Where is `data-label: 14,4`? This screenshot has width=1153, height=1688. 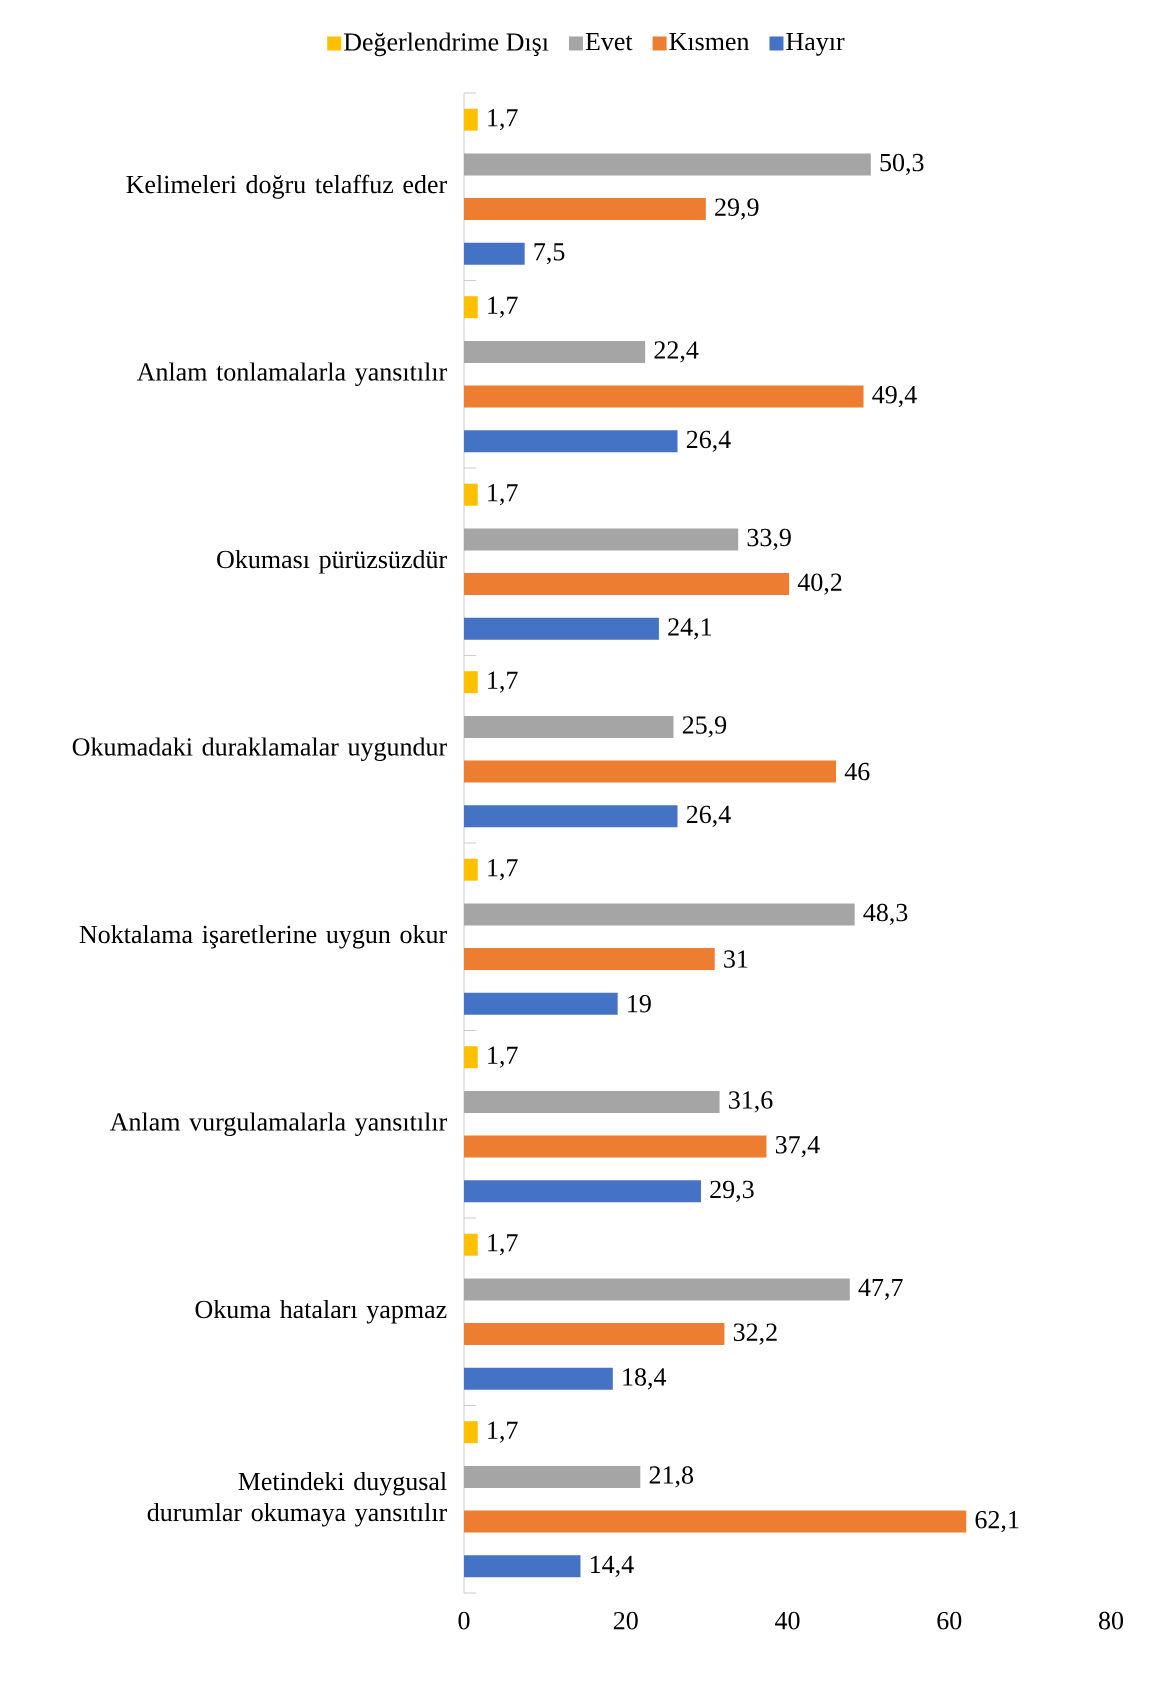
data-label: 14,4 is located at coordinates (612, 1566).